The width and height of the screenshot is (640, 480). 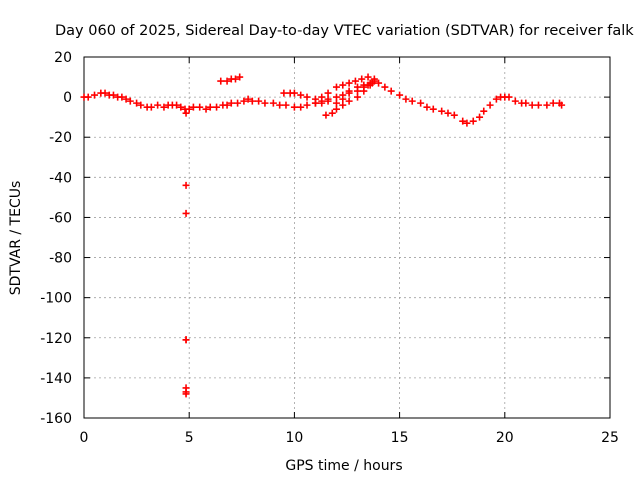 I want to click on x-tick-label: 25, so click(x=610, y=438).